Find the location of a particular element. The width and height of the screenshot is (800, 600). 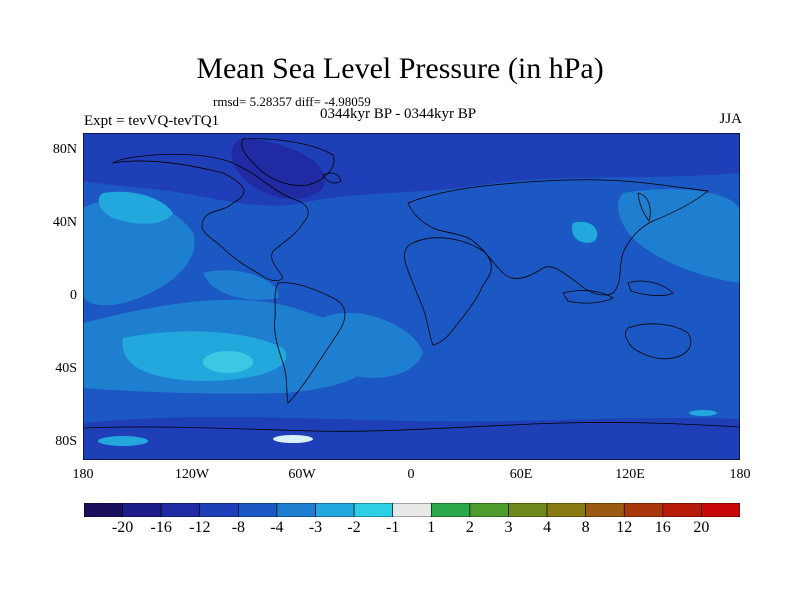

colorbar-label: -3 is located at coordinates (315, 527).